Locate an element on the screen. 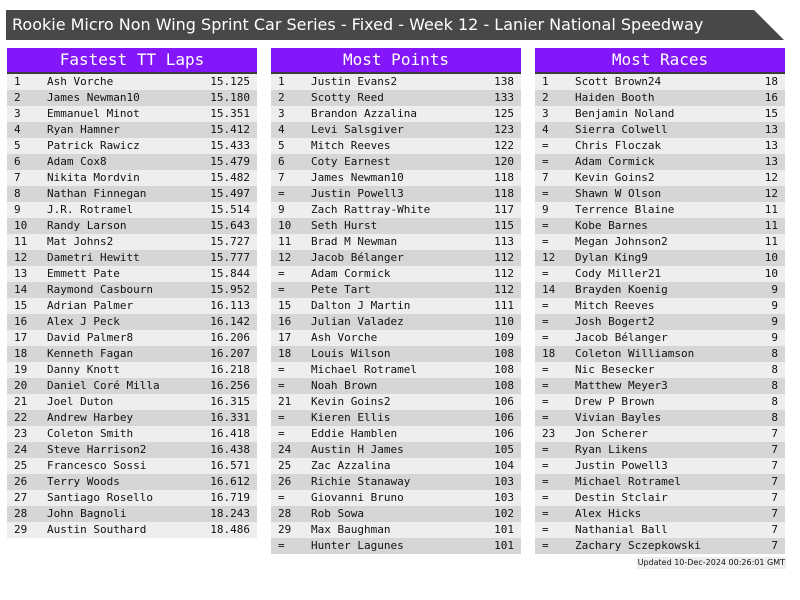 This screenshot has width=800, height=600. table-row: = Kieren Ellis 106 is located at coordinates (396, 418).